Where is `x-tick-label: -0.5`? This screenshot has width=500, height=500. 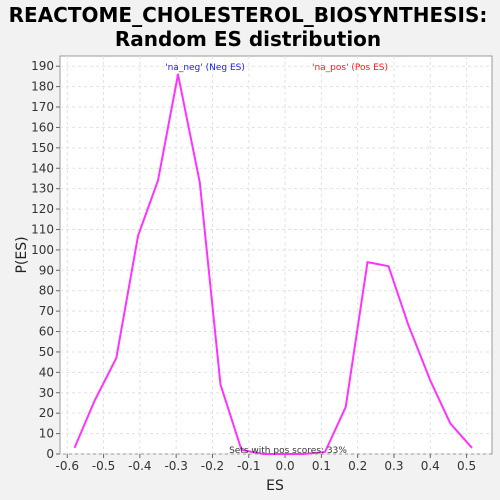
x-tick-label: -0.5 is located at coordinates (103, 466).